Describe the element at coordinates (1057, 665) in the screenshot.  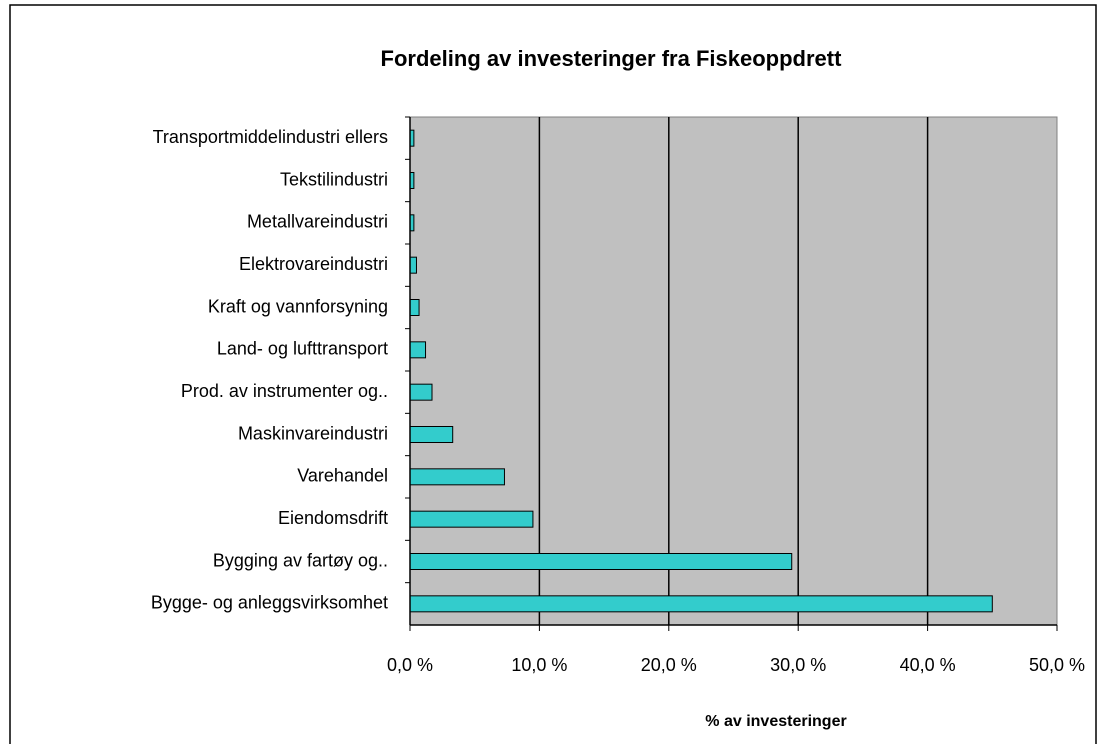
I see `x-tick-label: 50,0 %` at that location.